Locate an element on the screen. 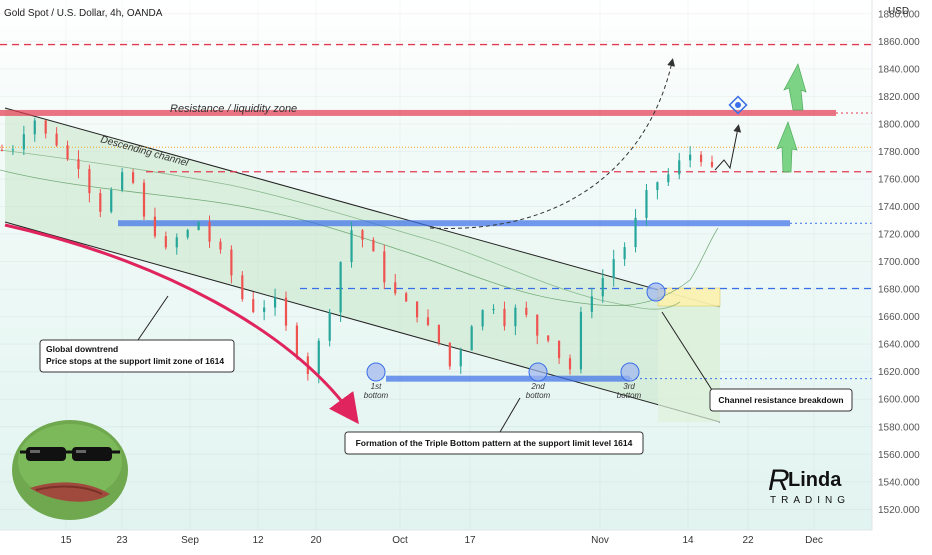  breakout-box is located at coordinates (689, 297).